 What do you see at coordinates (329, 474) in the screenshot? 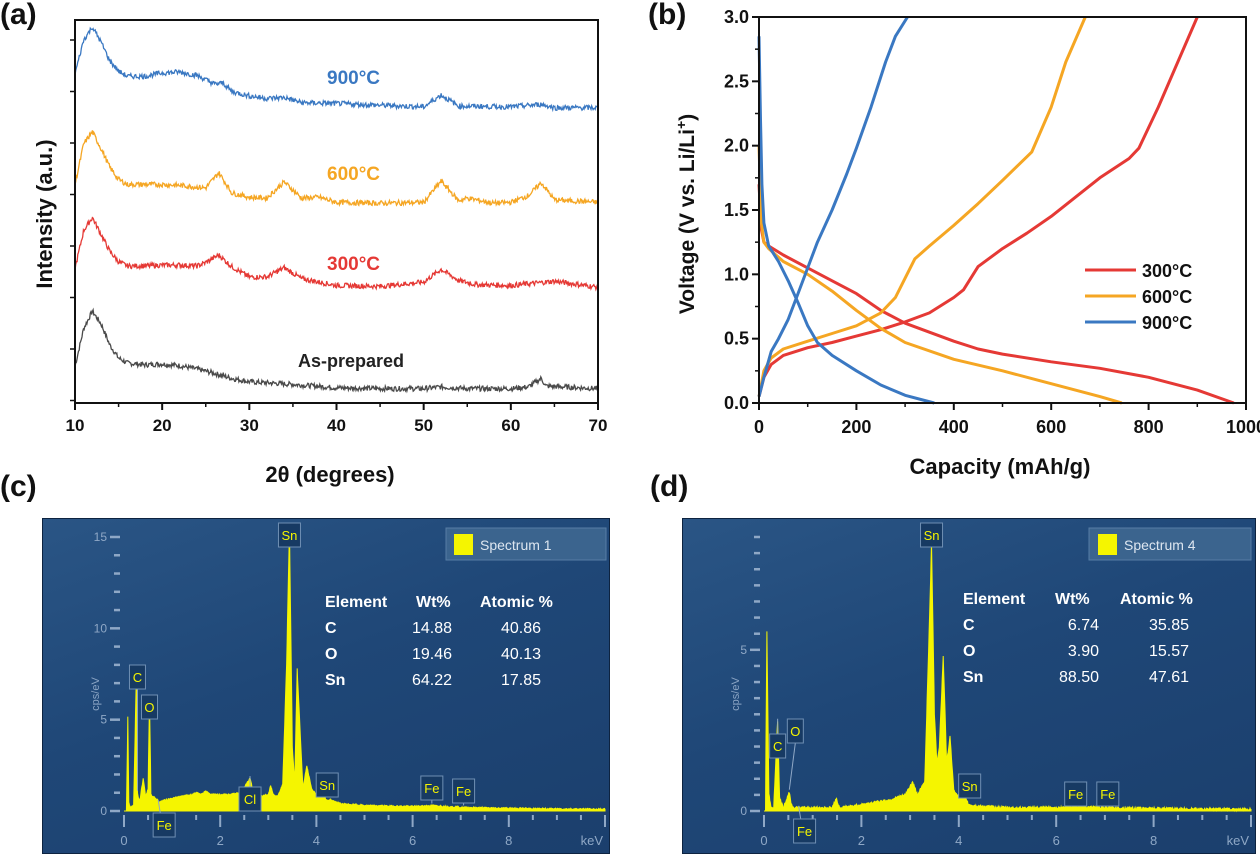
I see `x-axis-label: 2θ (degrees)` at bounding box center [329, 474].